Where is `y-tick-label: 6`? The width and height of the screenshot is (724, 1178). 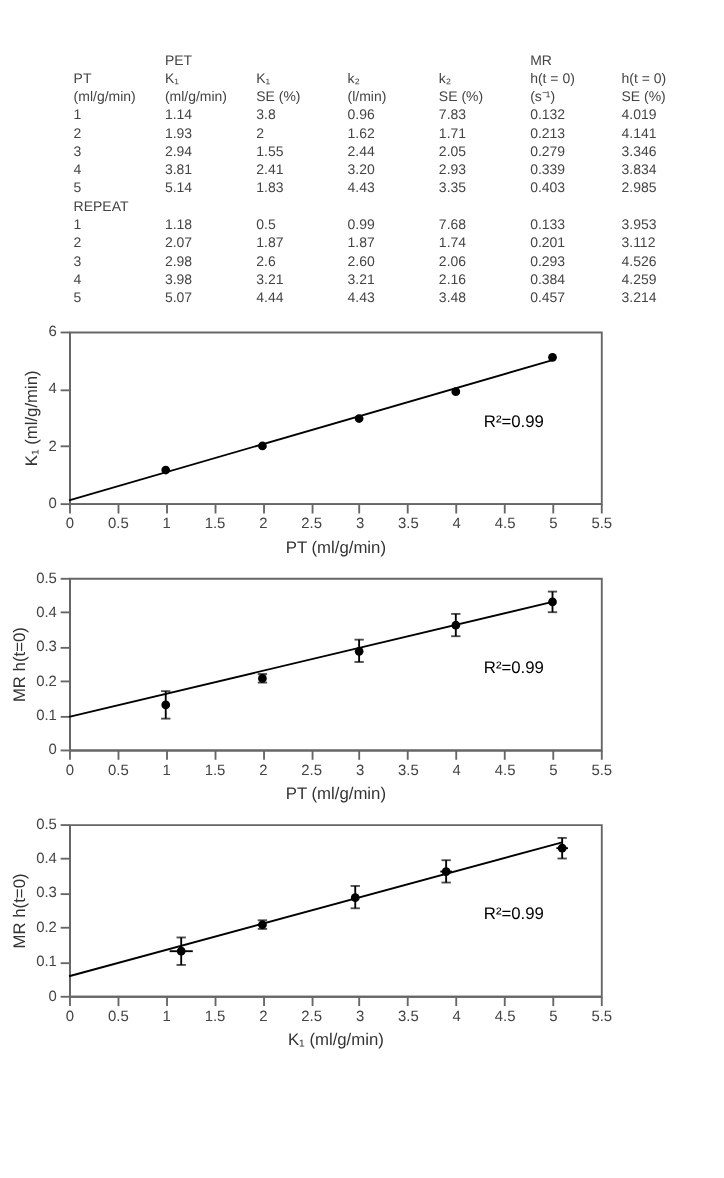
y-tick-label: 6 is located at coordinates (52, 331).